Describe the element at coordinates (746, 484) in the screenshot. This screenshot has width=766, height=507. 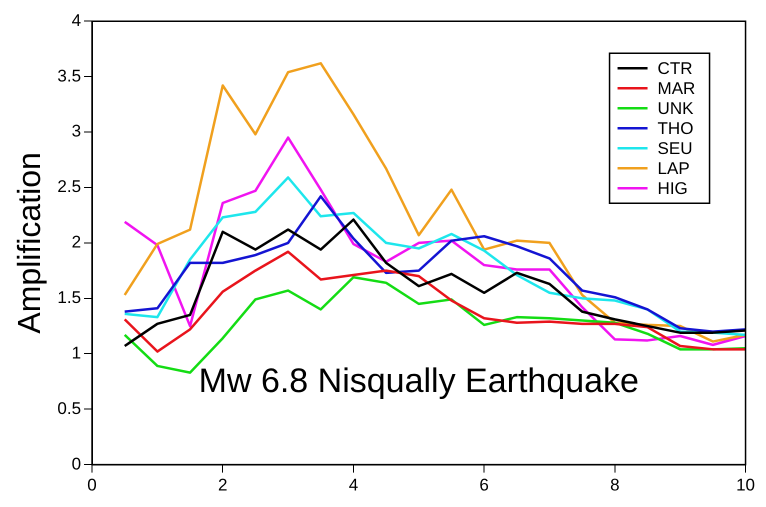
I see `x-tick-label: 10` at that location.